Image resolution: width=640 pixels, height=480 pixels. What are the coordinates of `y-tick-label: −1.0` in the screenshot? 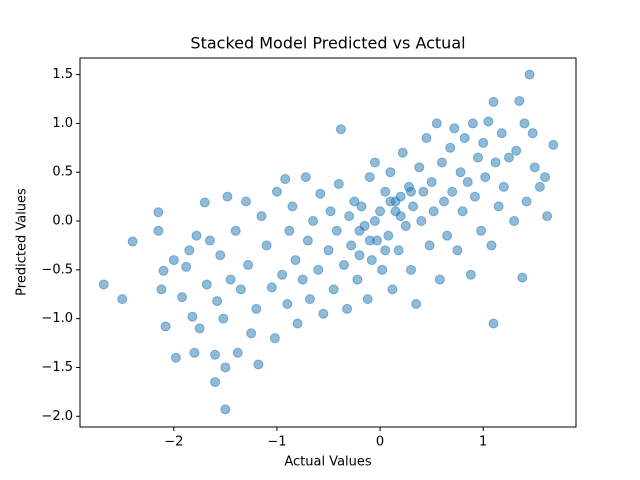 It's located at (57, 318).